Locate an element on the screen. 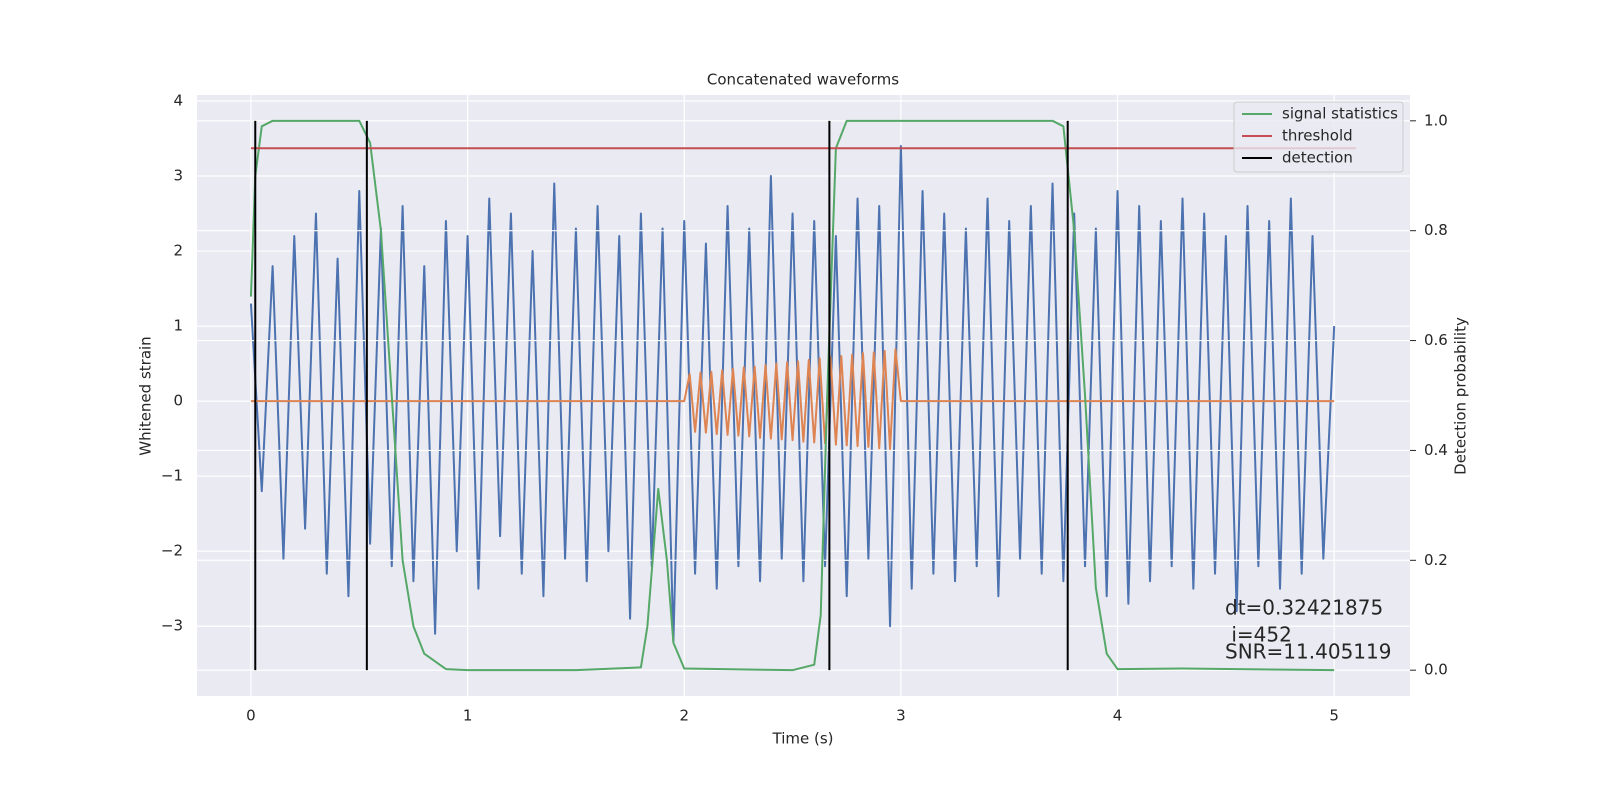  annotation: dt=0.32421875 is located at coordinates (1304, 608).